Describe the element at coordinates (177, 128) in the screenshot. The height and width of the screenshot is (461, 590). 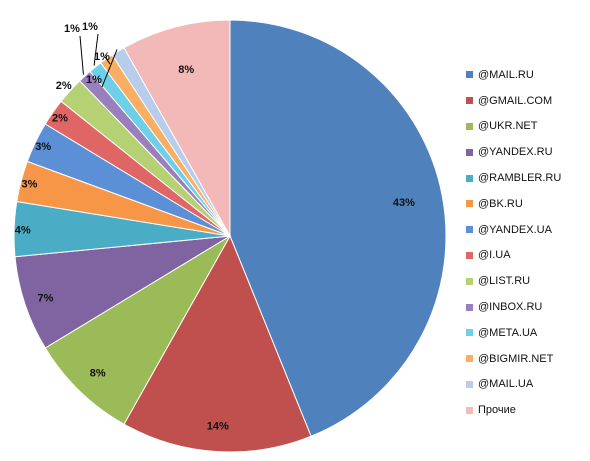
I see `pie-slice-` at that location.